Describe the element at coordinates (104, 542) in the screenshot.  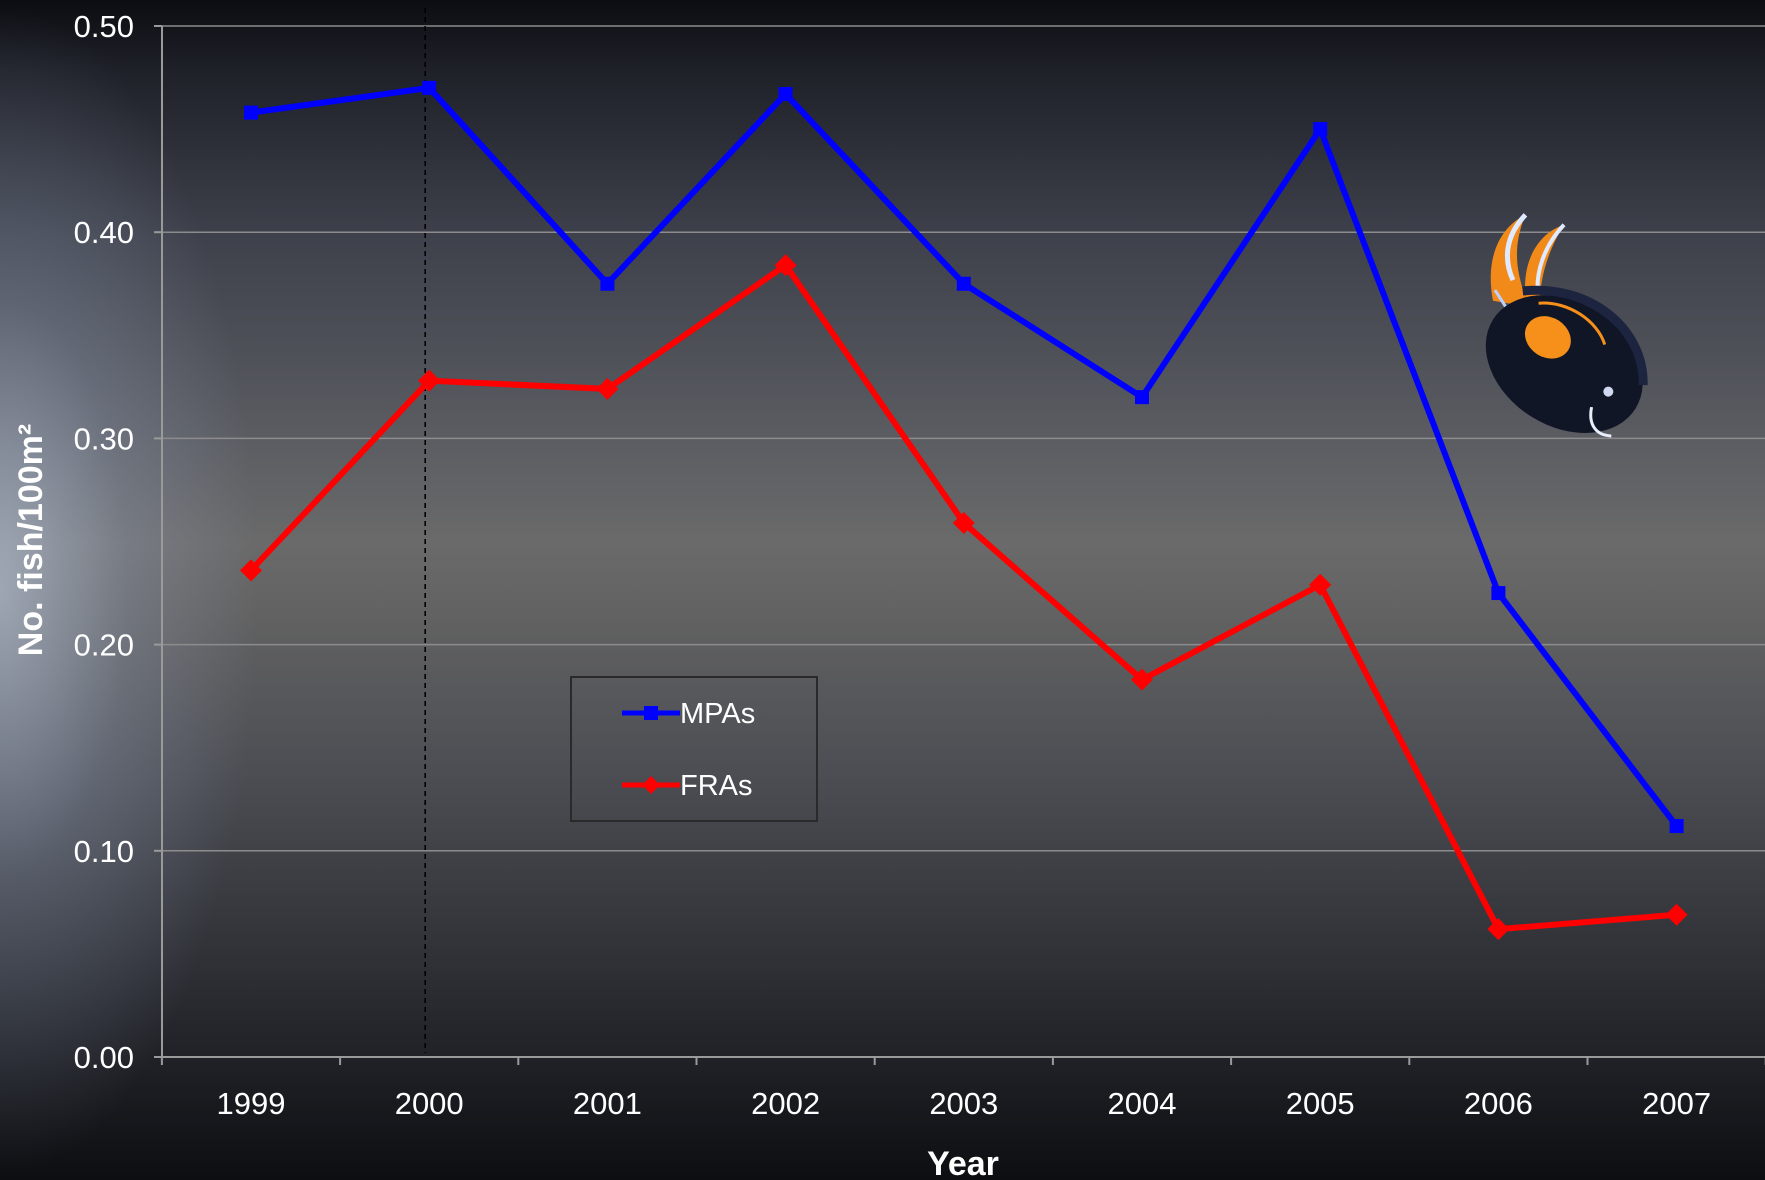
I see `y-tick-labels: 0.00 0.10 0.20 0.30 0.40 0.50` at that location.